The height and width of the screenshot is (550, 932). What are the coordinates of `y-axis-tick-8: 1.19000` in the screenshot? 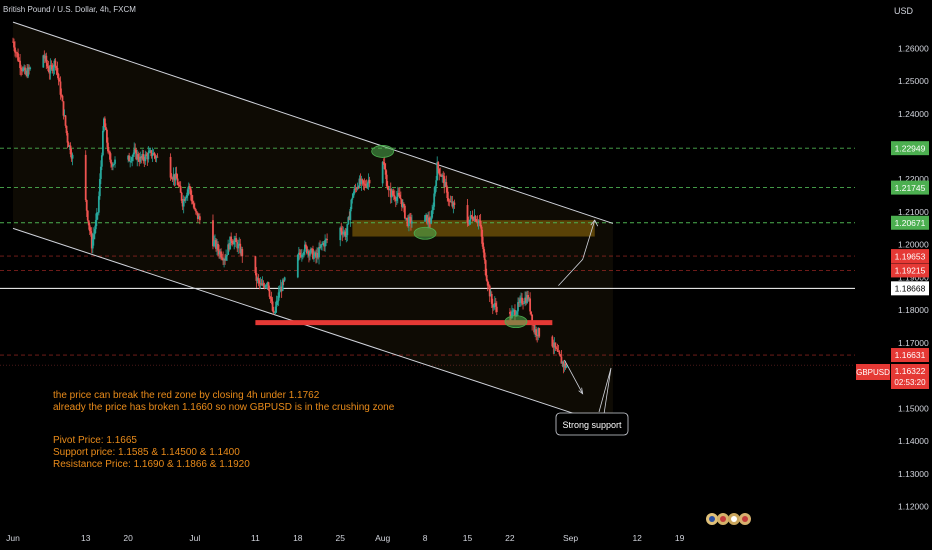 It's located at (913, 277).